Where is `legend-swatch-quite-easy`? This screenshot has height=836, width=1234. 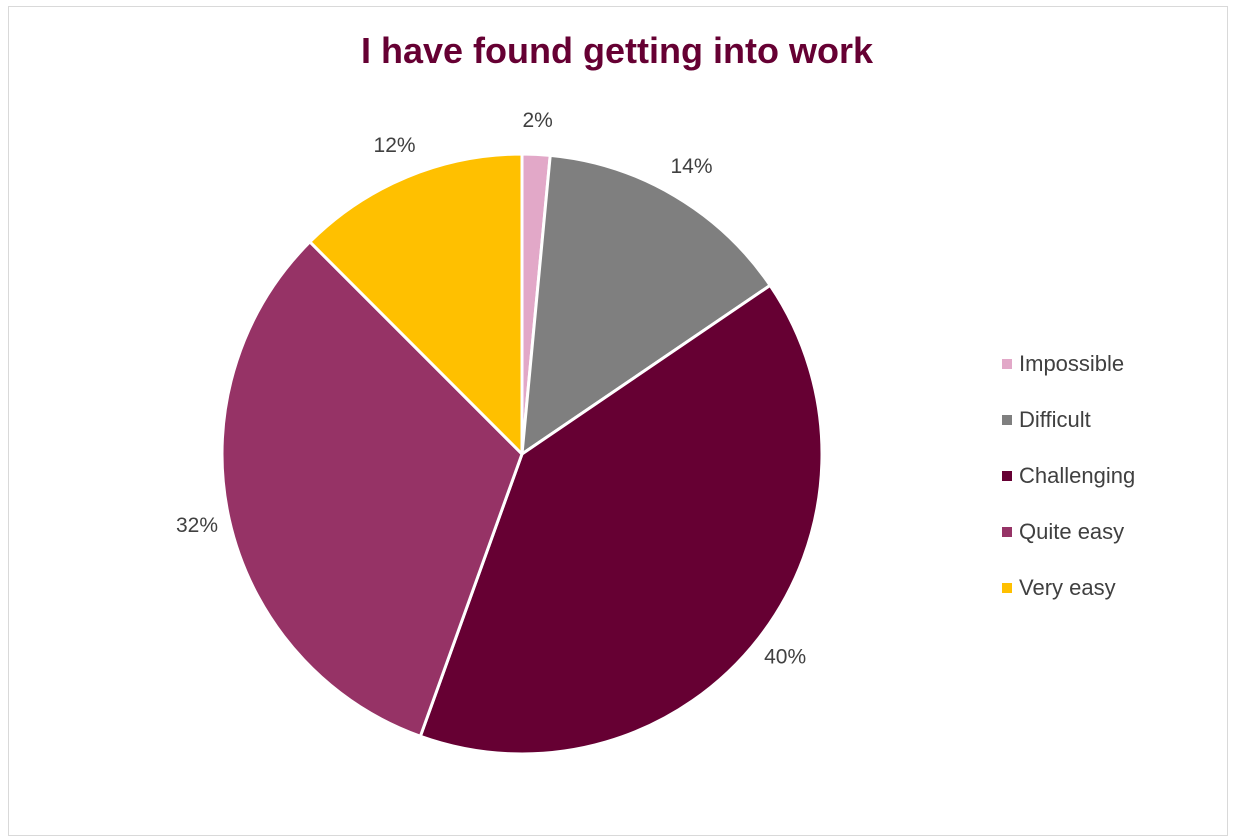
legend-swatch-quite-easy is located at coordinates (1007, 532).